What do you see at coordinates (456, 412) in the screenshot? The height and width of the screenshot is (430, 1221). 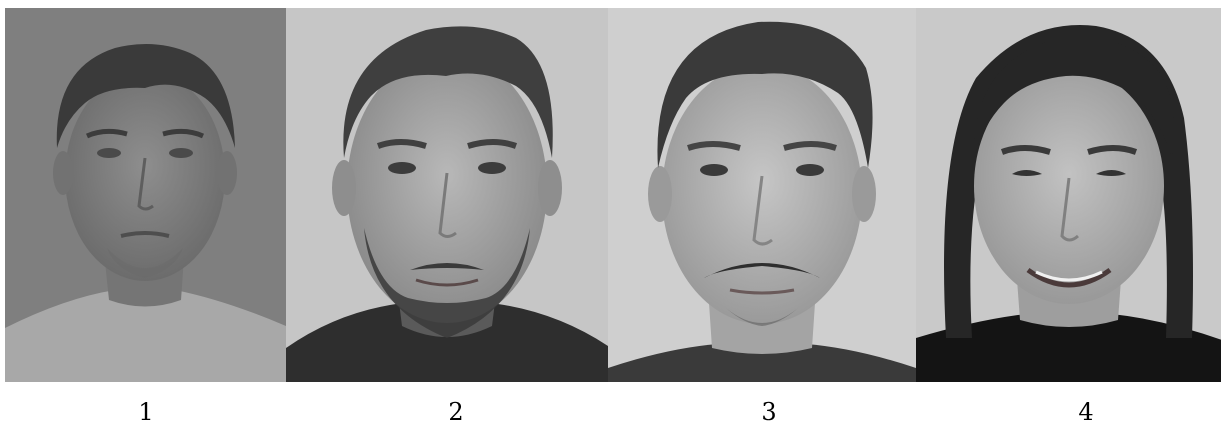 I see `caption-2: 2` at bounding box center [456, 412].